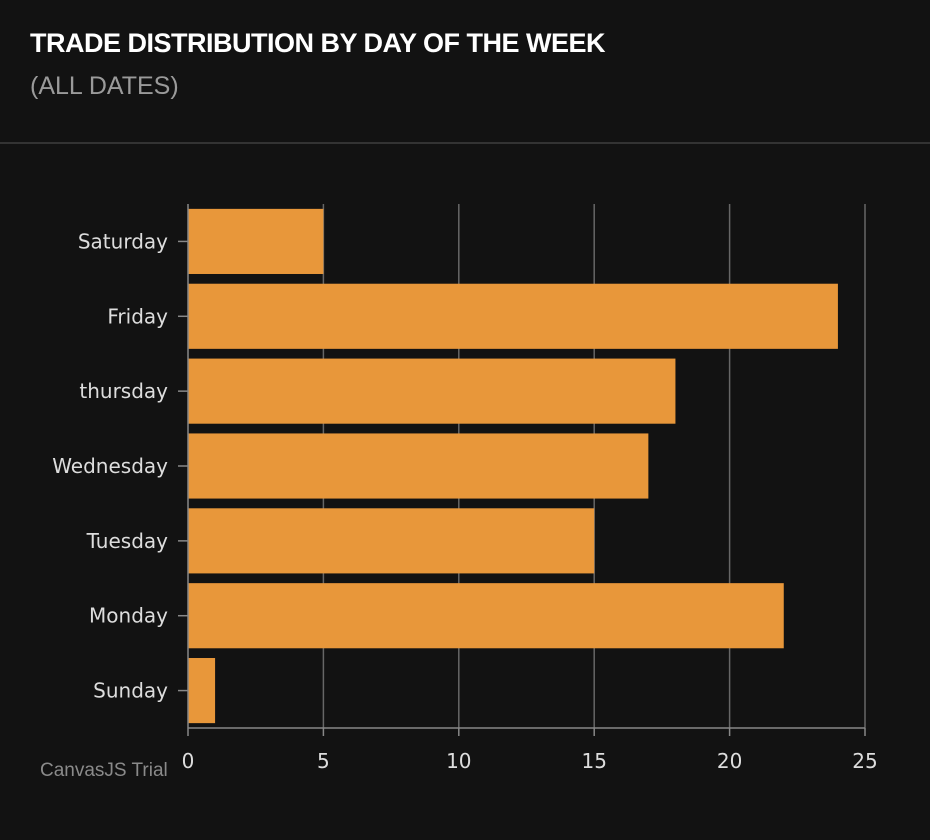  What do you see at coordinates (864, 761) in the screenshot?
I see `x-tick-label: 25` at bounding box center [864, 761].